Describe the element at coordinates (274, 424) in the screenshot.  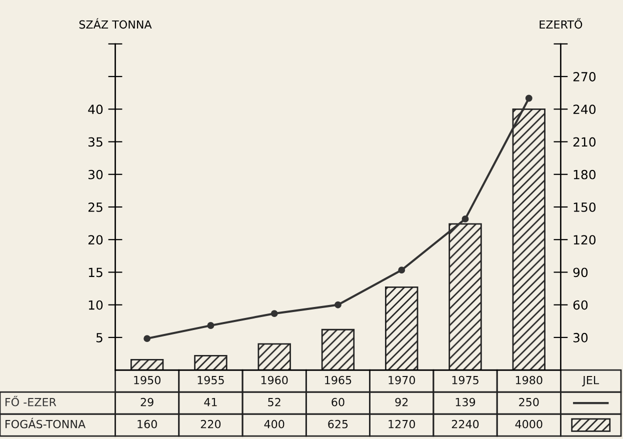
I see `text: 400` at that location.